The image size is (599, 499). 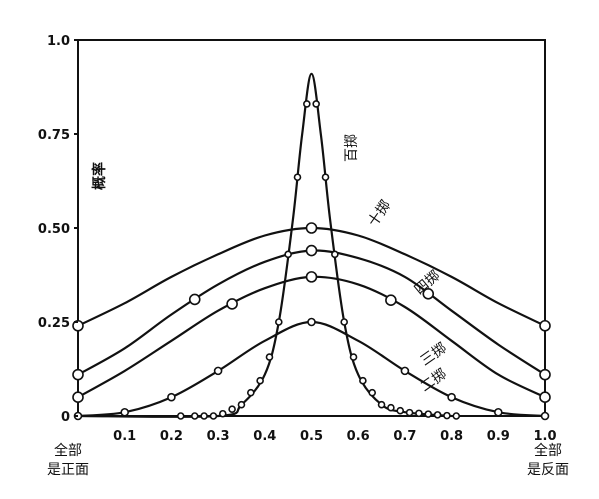 What do you see at coordinates (218, 436) in the screenshot?
I see `x-tick-label-2: 0.3` at bounding box center [218, 436].